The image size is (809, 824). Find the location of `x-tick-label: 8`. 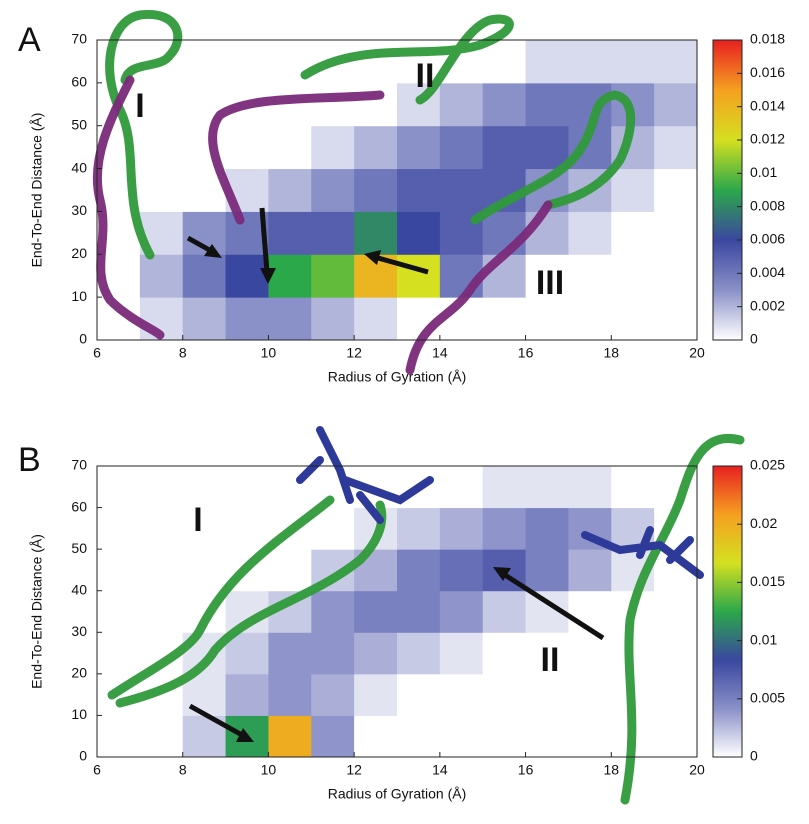

x-tick-label: 8 is located at coordinates (183, 353).